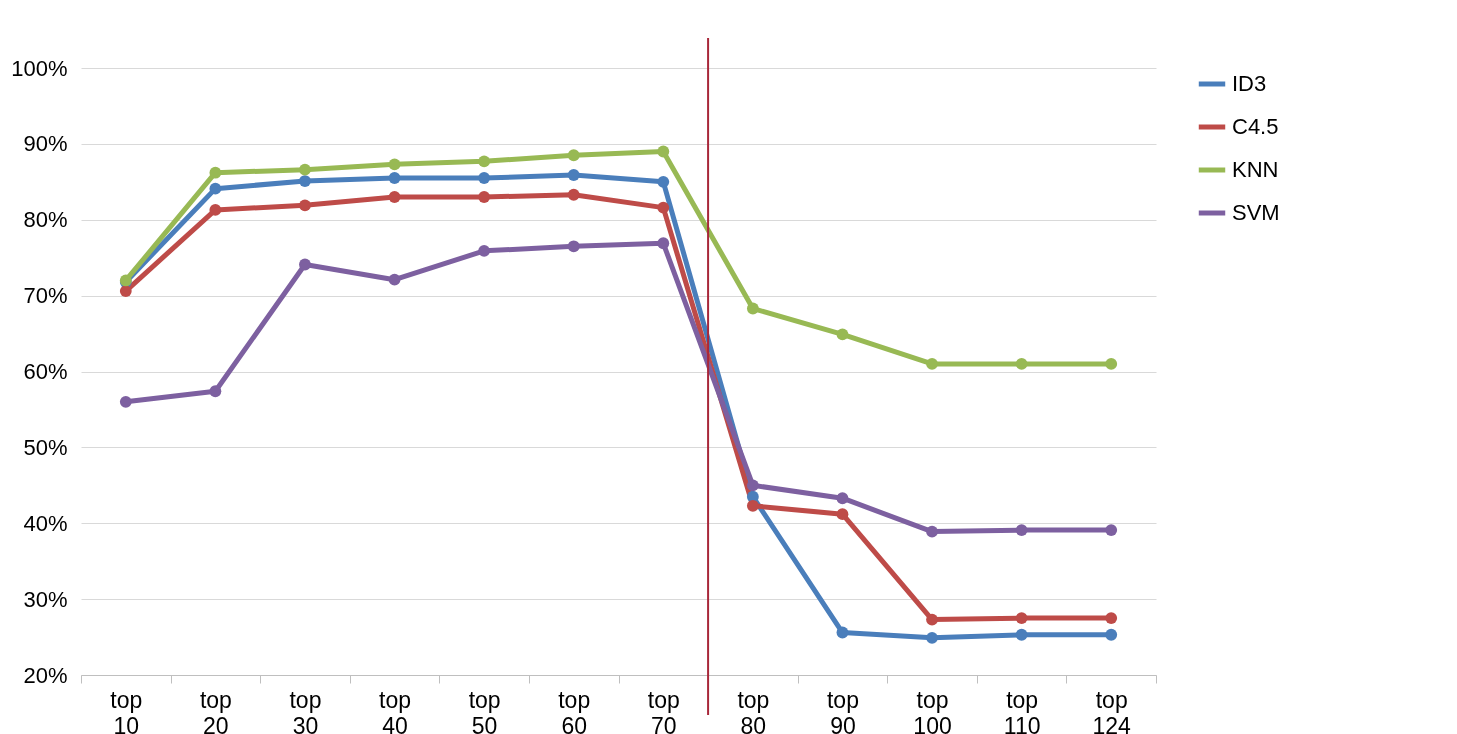 Image resolution: width=1457 pixels, height=734 pixels. I want to click on x-tick-label: top 70, so click(663, 710).